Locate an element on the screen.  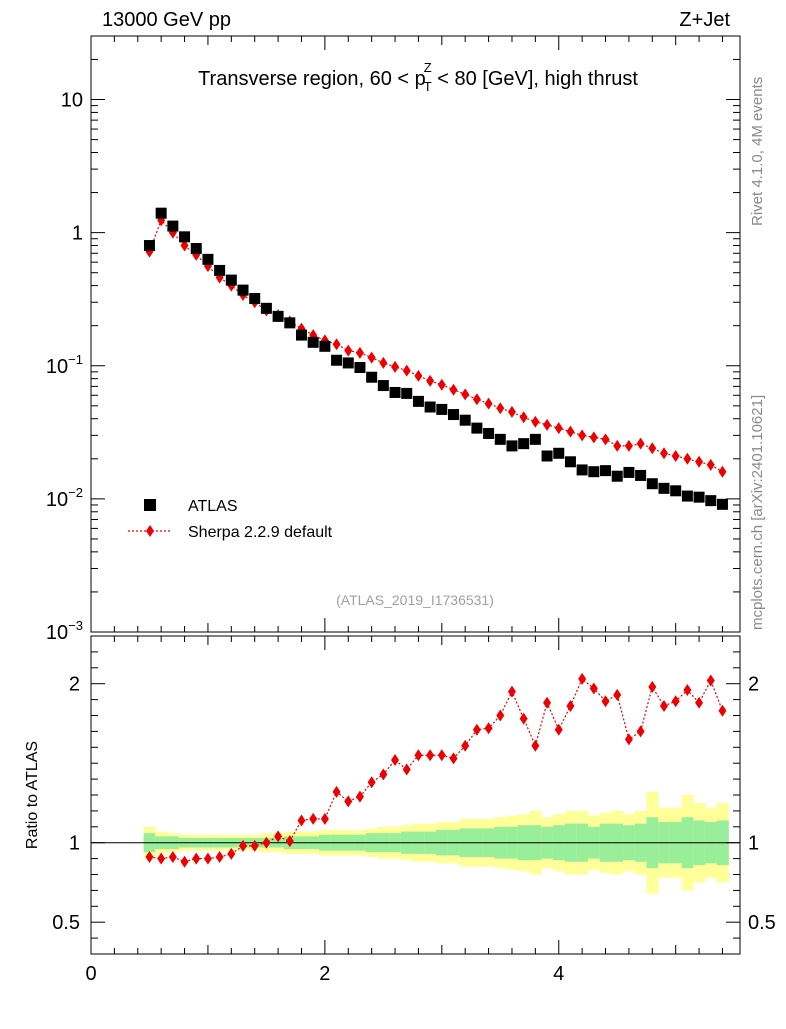
chart-title-sup: Z is located at coordinates (428, 67).